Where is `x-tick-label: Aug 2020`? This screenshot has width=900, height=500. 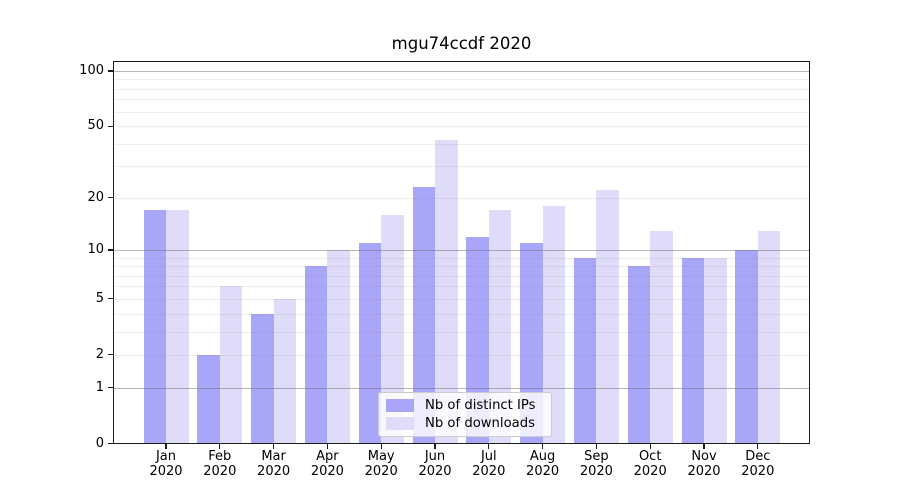
x-tick-label: Aug 2020 is located at coordinates (543, 464).